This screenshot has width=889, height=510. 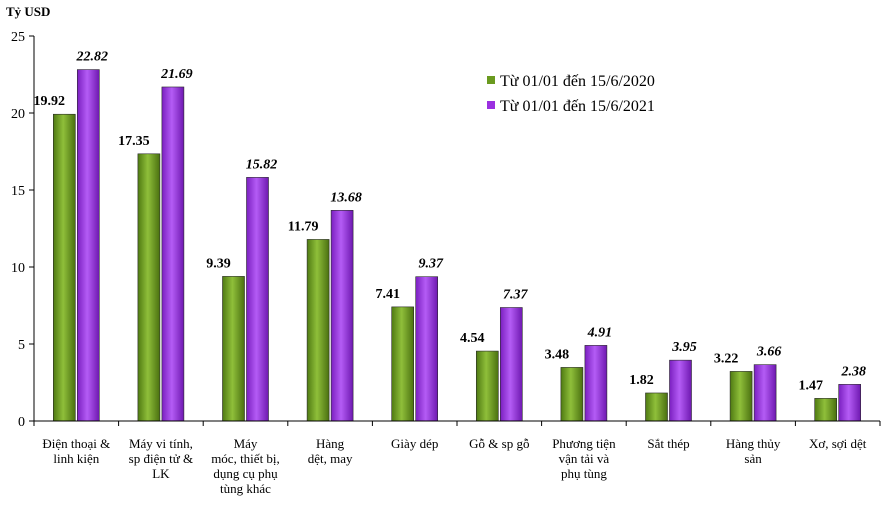 What do you see at coordinates (810, 385) in the screenshot?
I see `data-label-2020-9: 1.47` at bounding box center [810, 385].